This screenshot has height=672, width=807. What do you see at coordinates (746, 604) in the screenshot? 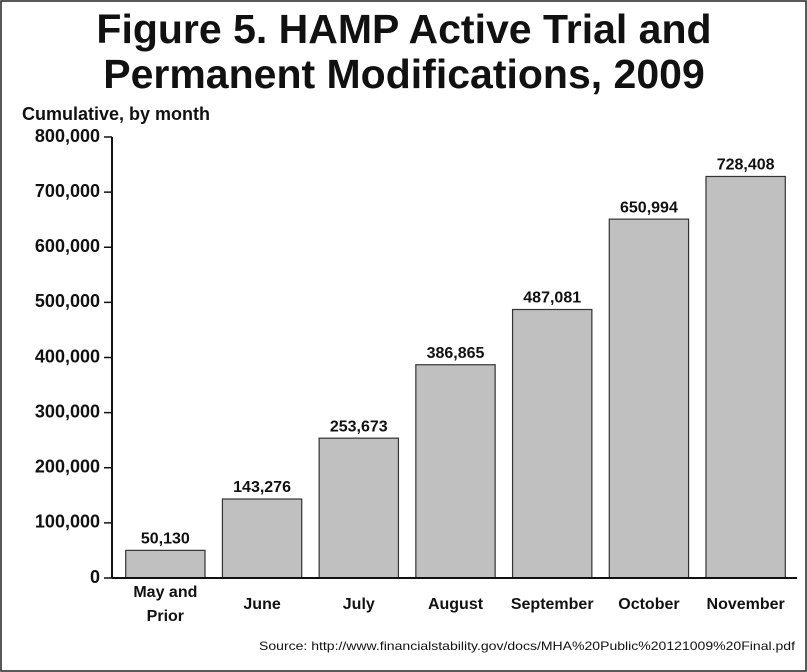
I see `x-tick-label: November` at bounding box center [746, 604].